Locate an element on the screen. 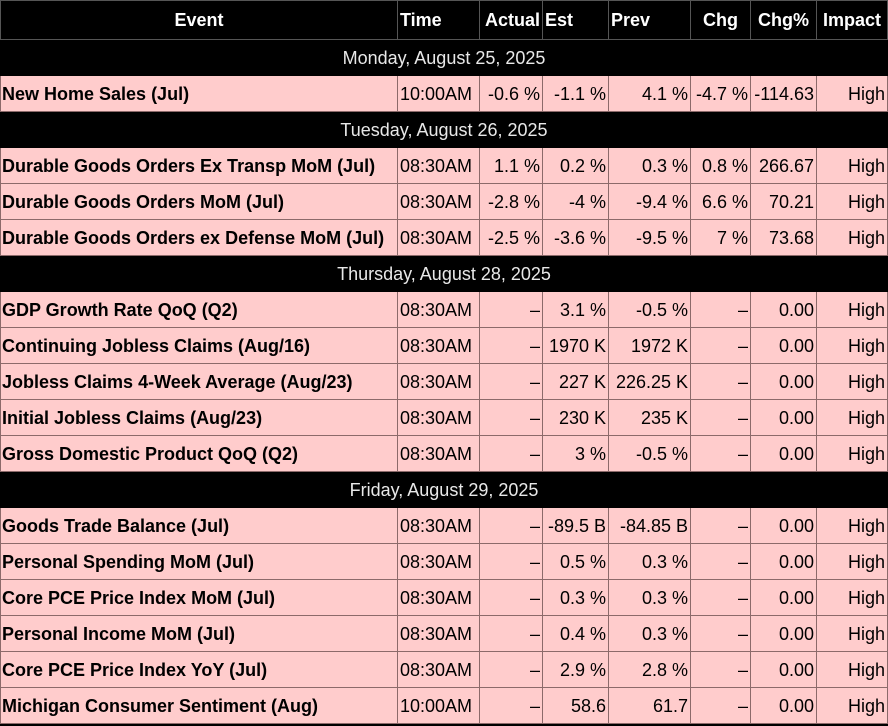  event-est-cell: 1970 K is located at coordinates (575, 345).